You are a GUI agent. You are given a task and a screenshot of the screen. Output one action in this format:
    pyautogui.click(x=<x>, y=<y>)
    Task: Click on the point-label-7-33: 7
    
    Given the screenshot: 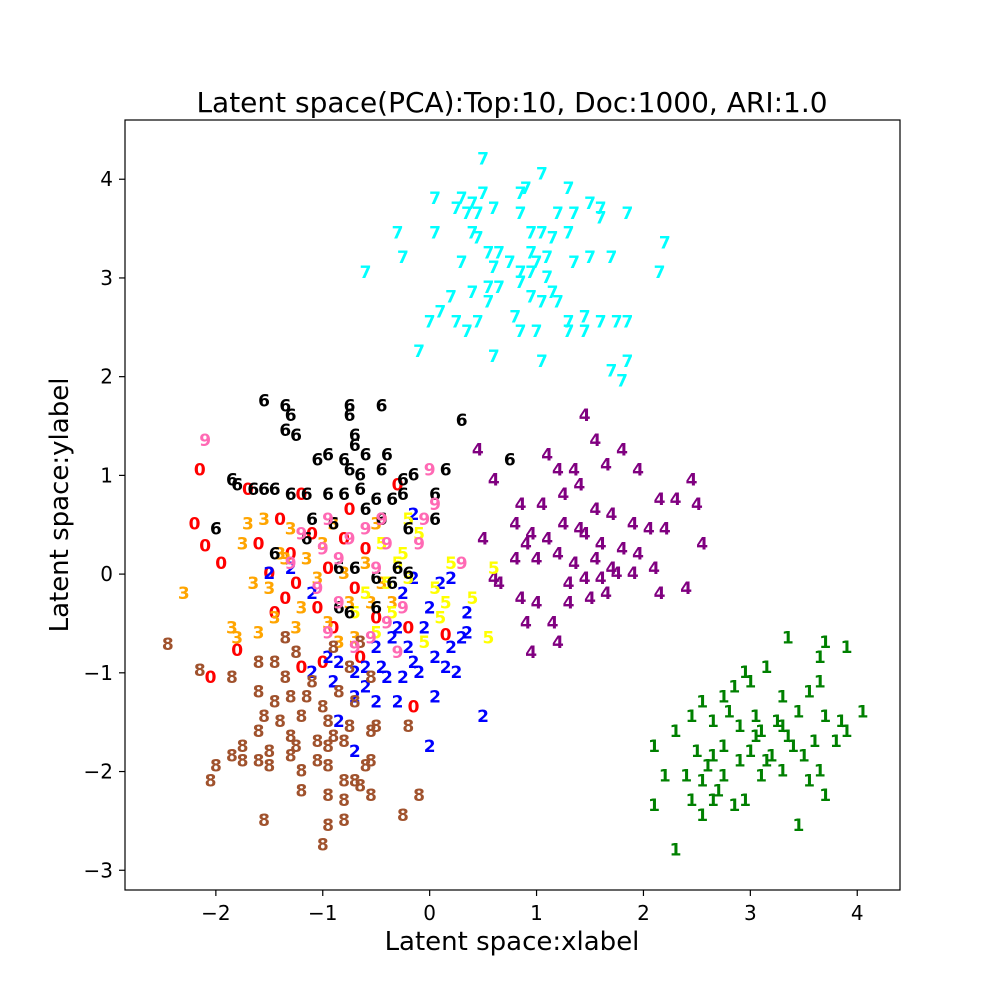 What is the action you would take?
    pyautogui.click(x=510, y=263)
    